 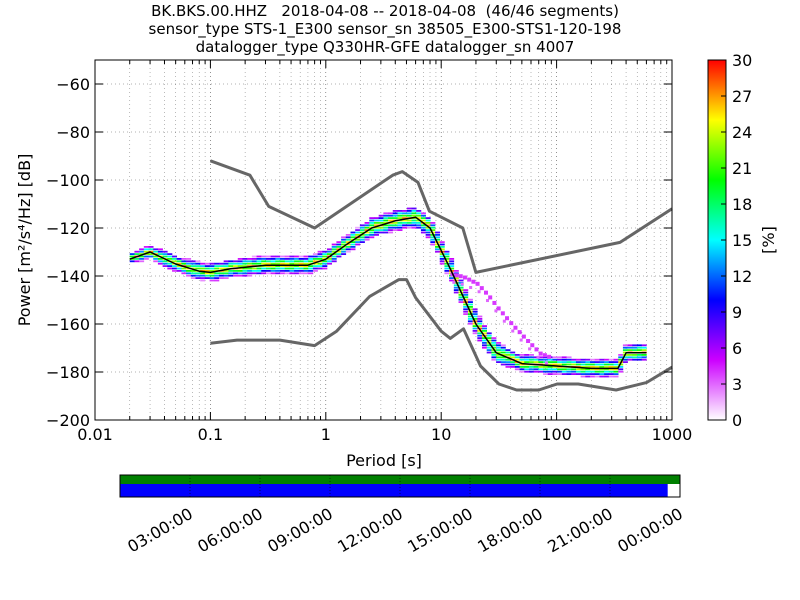 I want to click on availability-tick-label: 18:00:00, so click(x=510, y=530).